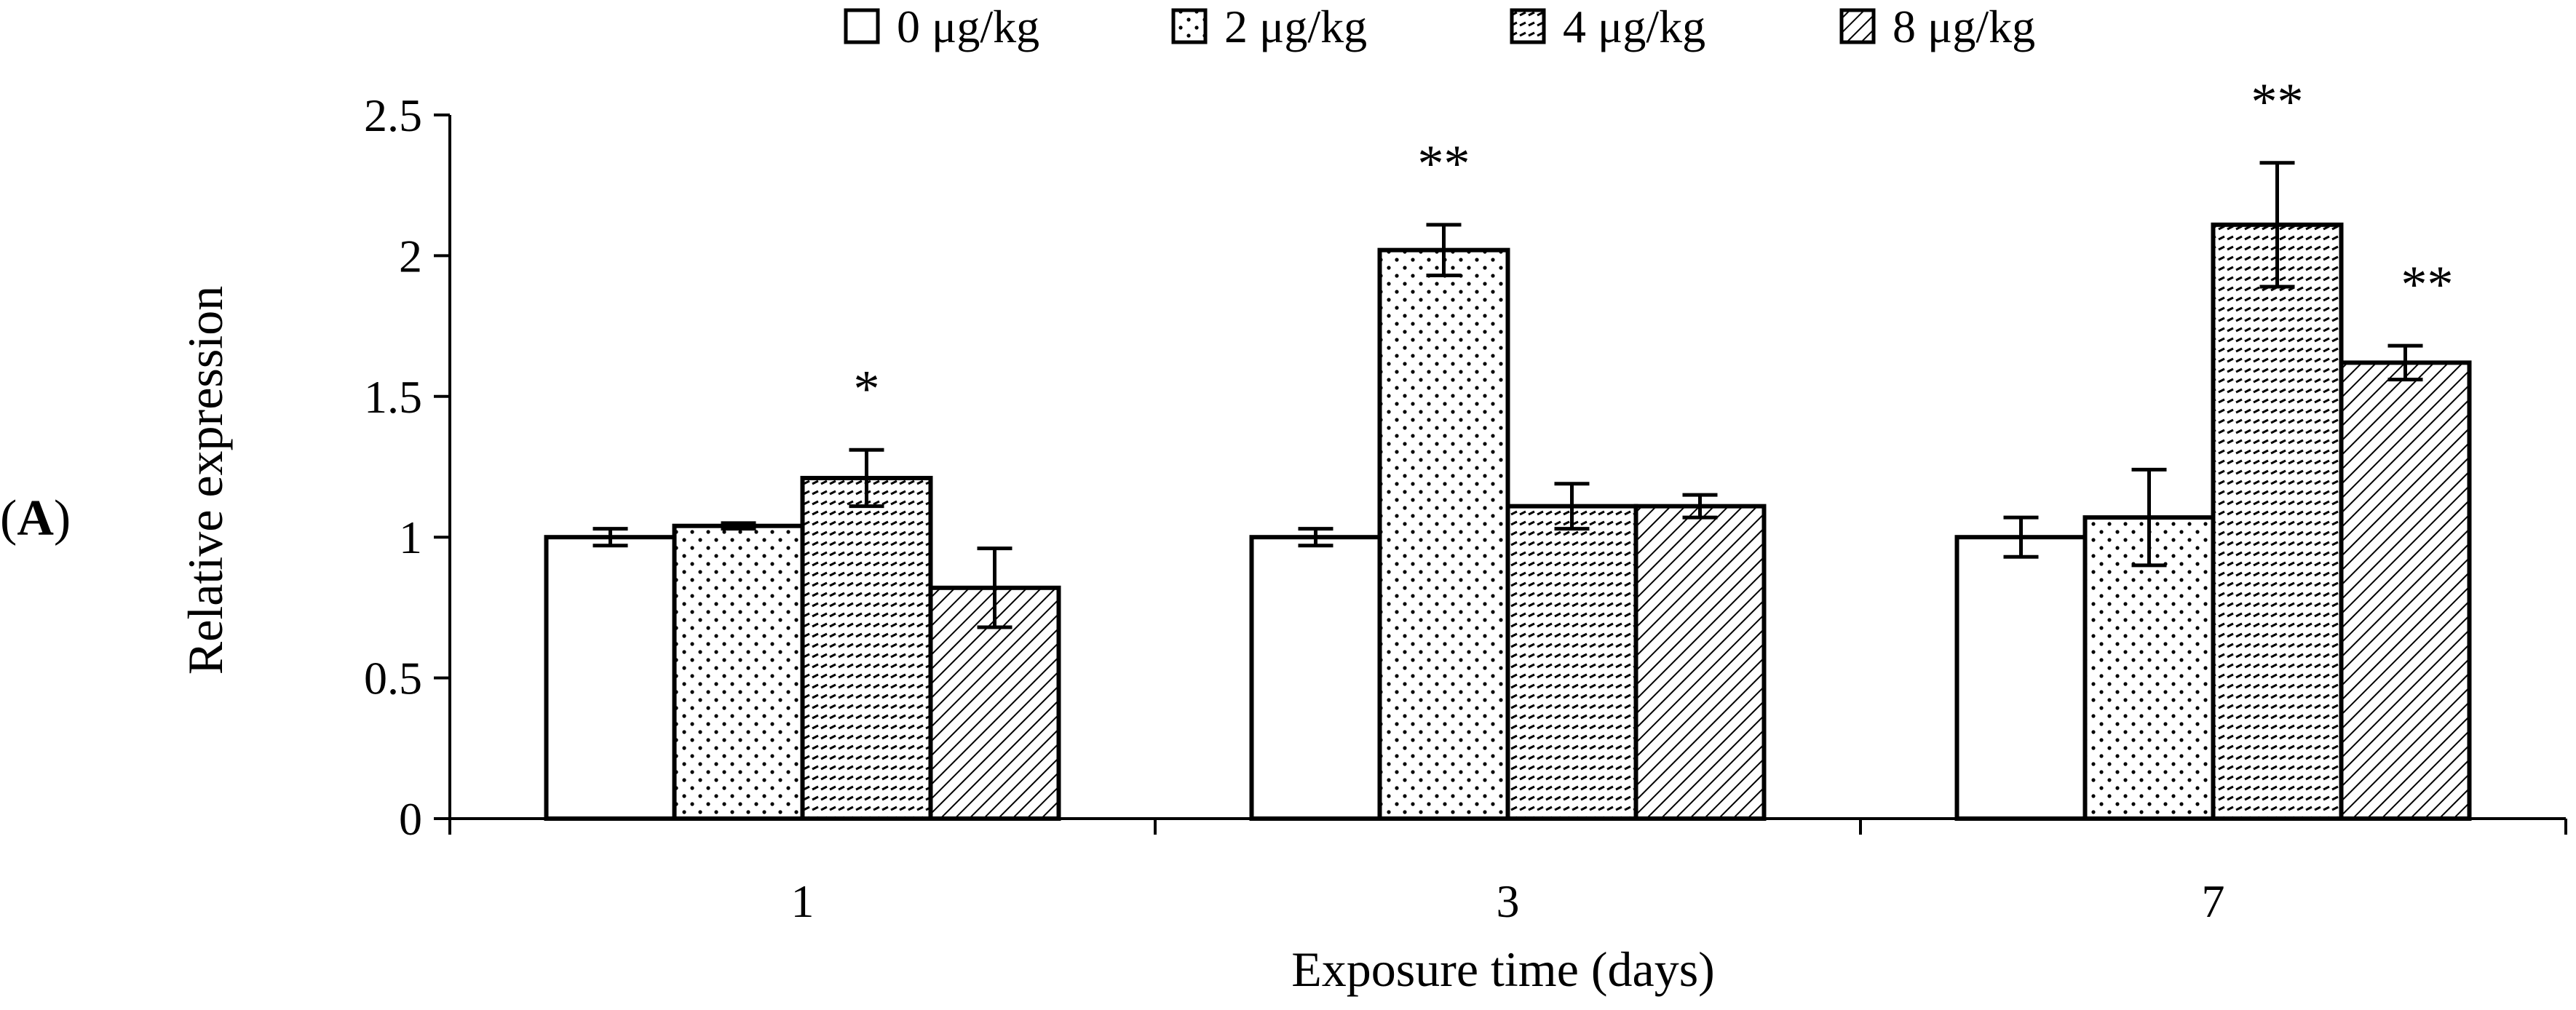  I want to click on y-tick-label: 1, so click(410, 538).